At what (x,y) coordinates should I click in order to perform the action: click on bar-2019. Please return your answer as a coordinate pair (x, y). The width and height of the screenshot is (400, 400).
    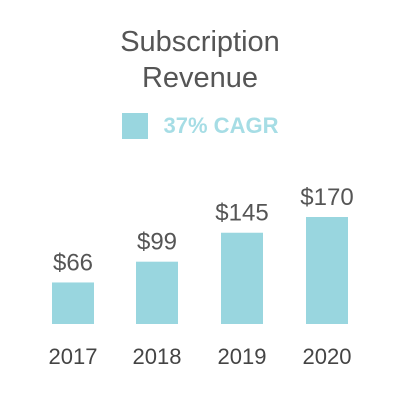
    Looking at the image, I should click on (242, 278).